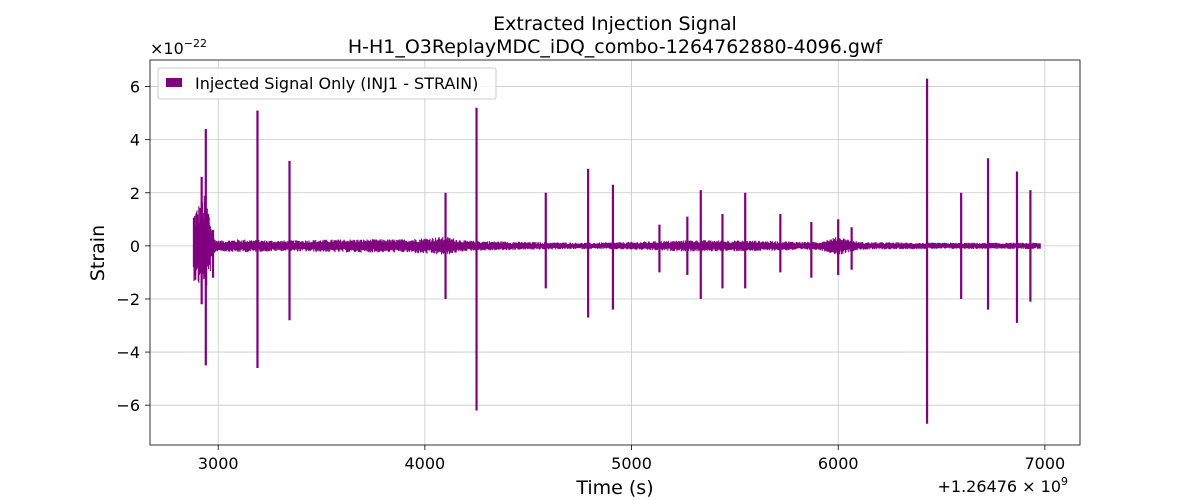  Describe the element at coordinates (1002, 485) in the screenshot. I see `x-offset: +1.26476 × 109` at that location.